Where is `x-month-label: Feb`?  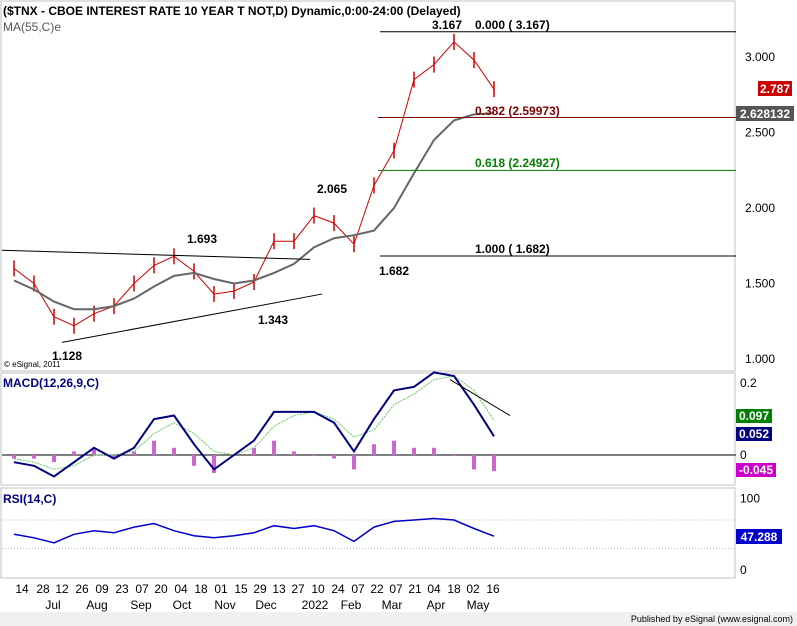 x-month-label: Feb is located at coordinates (351, 605).